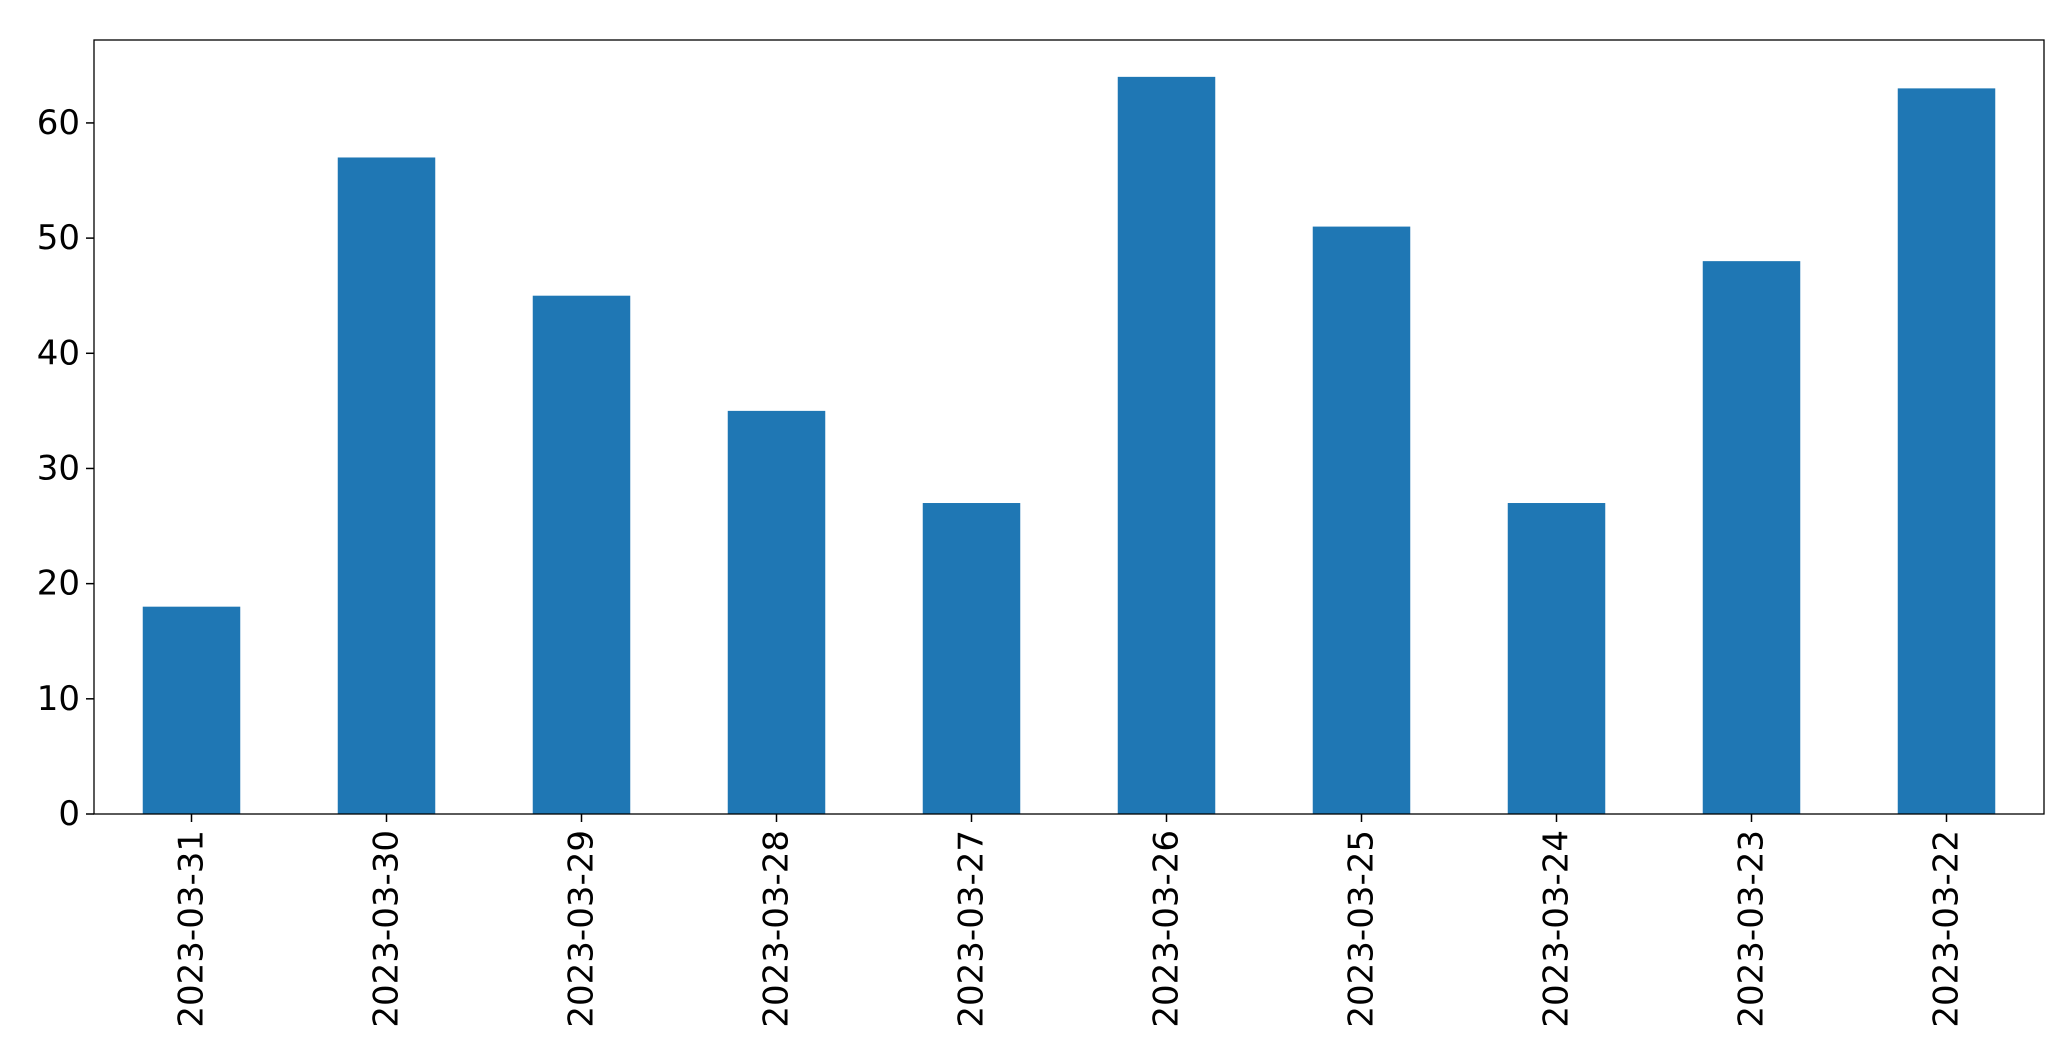 Image resolution: width=2071 pixels, height=1061 pixels. What do you see at coordinates (777, 929) in the screenshot?
I see `x-tick-label: 2023-03-28` at bounding box center [777, 929].